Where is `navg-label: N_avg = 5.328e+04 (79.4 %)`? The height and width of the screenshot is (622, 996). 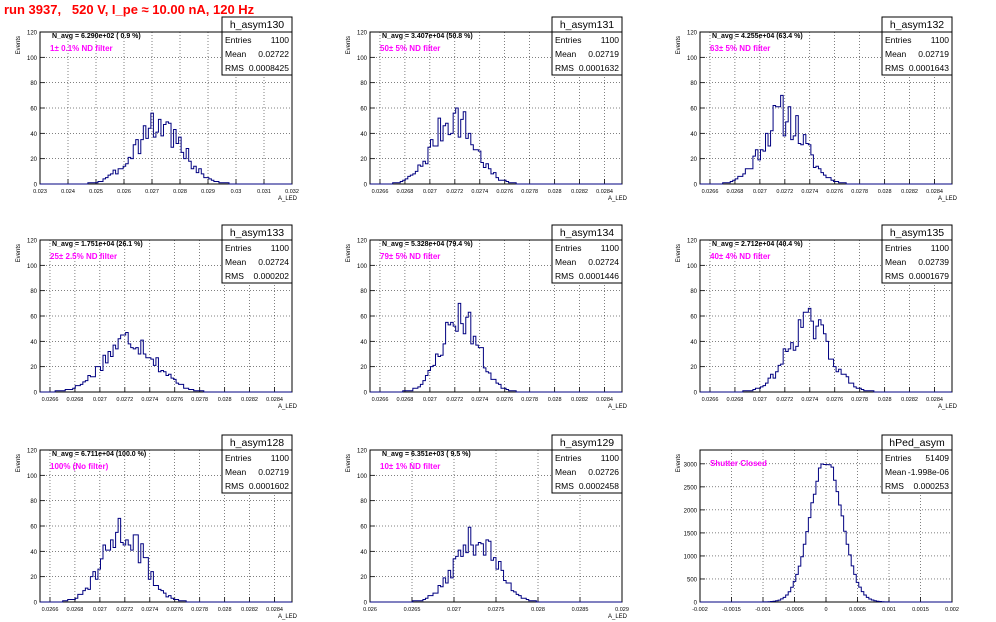 navg-label: N_avg = 5.328e+04 (79.4 %) is located at coordinates (427, 244).